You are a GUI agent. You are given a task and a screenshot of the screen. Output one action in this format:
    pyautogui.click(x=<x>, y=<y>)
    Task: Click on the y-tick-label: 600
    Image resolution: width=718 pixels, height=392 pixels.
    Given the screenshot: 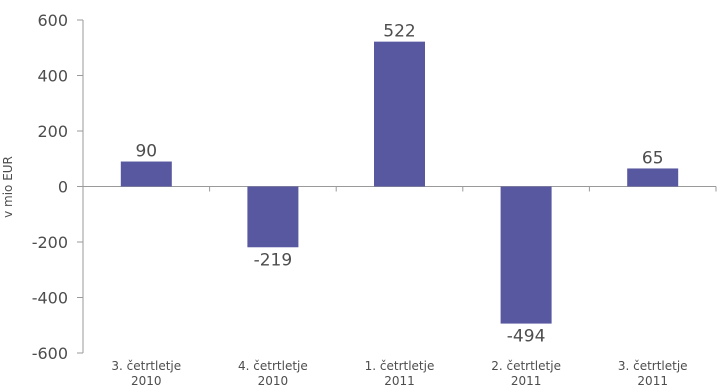 What is the action you would take?
    pyautogui.click(x=52, y=20)
    